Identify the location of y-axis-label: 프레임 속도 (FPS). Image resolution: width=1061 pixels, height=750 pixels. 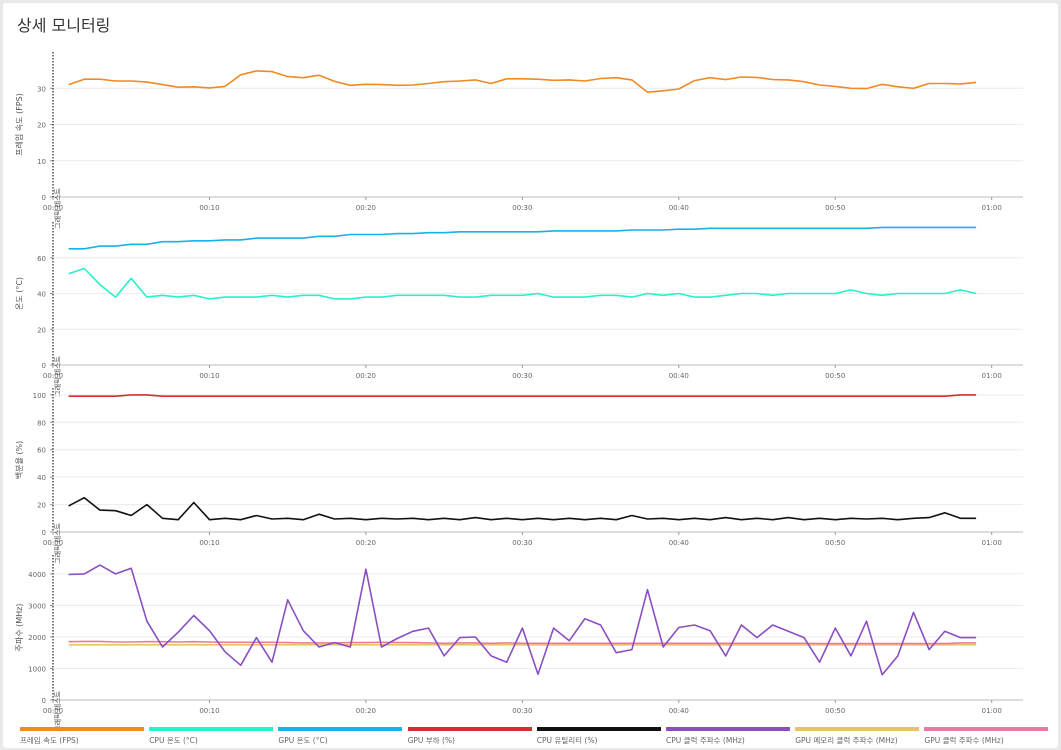
(19, 124).